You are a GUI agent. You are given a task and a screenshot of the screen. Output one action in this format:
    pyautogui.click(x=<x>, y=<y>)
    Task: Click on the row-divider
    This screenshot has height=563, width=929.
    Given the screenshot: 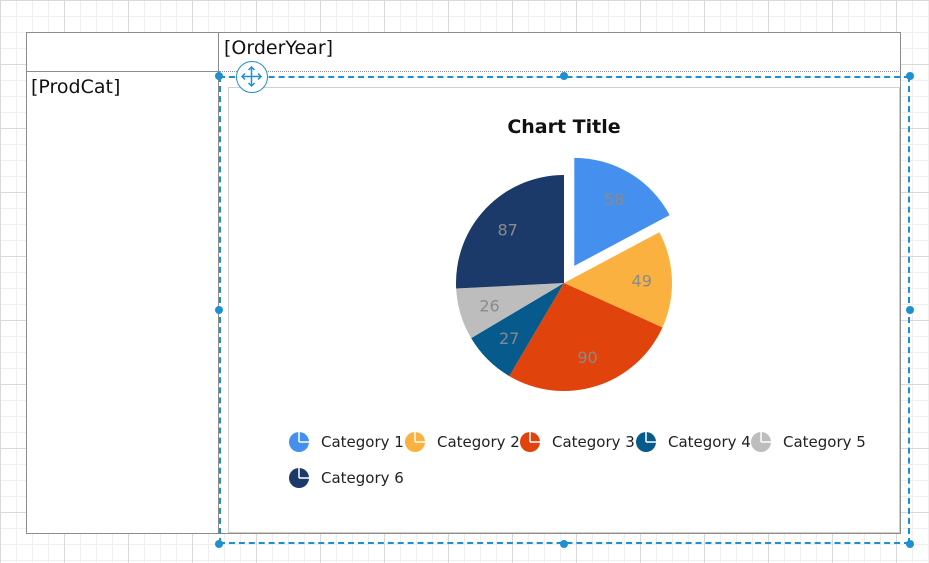 What is the action you would take?
    pyautogui.click(x=122, y=71)
    